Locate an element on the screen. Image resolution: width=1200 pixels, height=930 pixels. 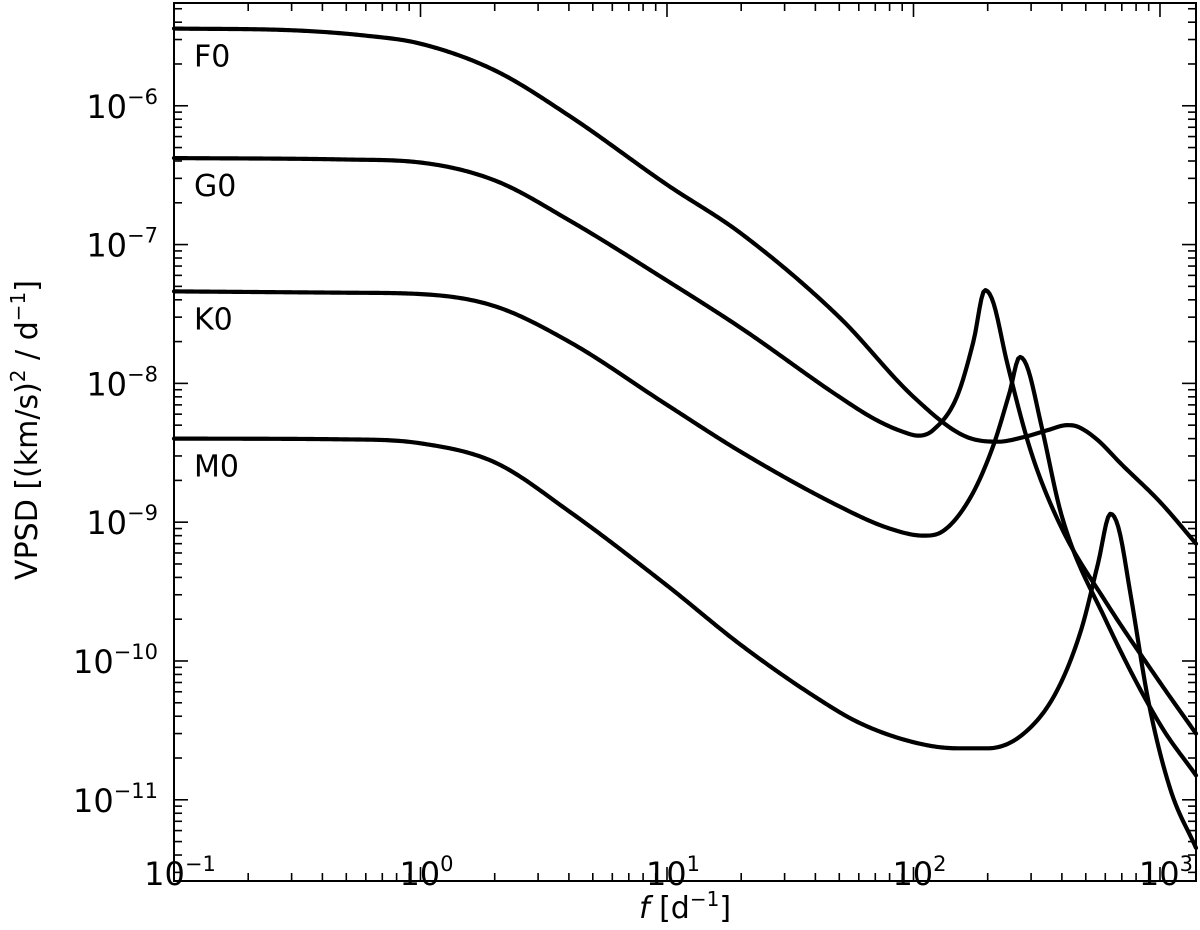
series-labels: F0 G0 K0 M0 is located at coordinates (216, 262).